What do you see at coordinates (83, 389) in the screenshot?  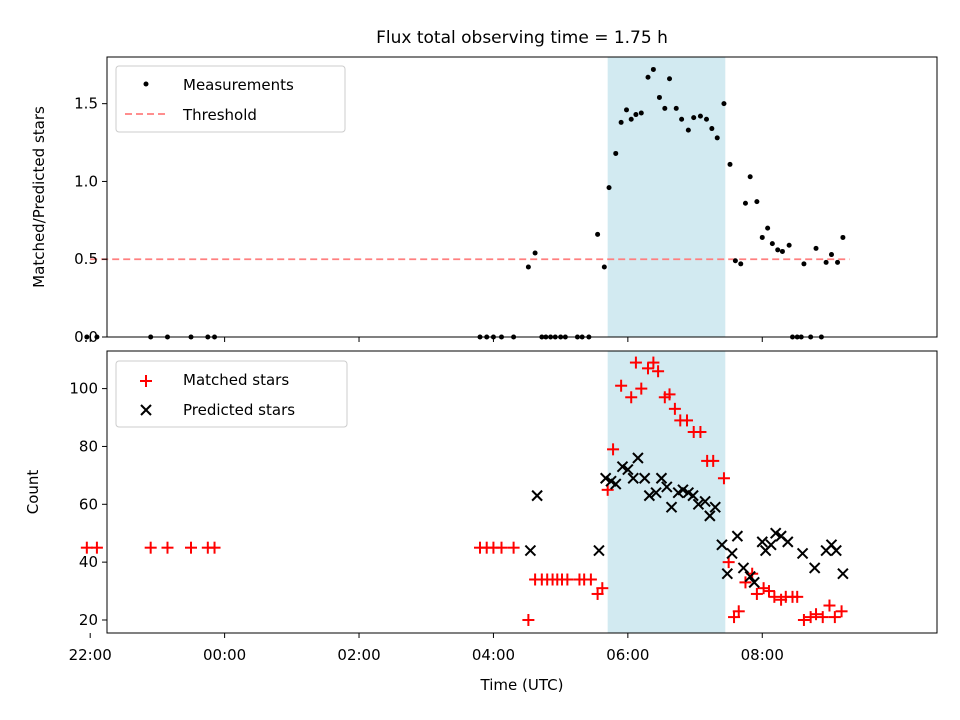 I see `bottom-y-tick-label: 100` at bounding box center [83, 389].